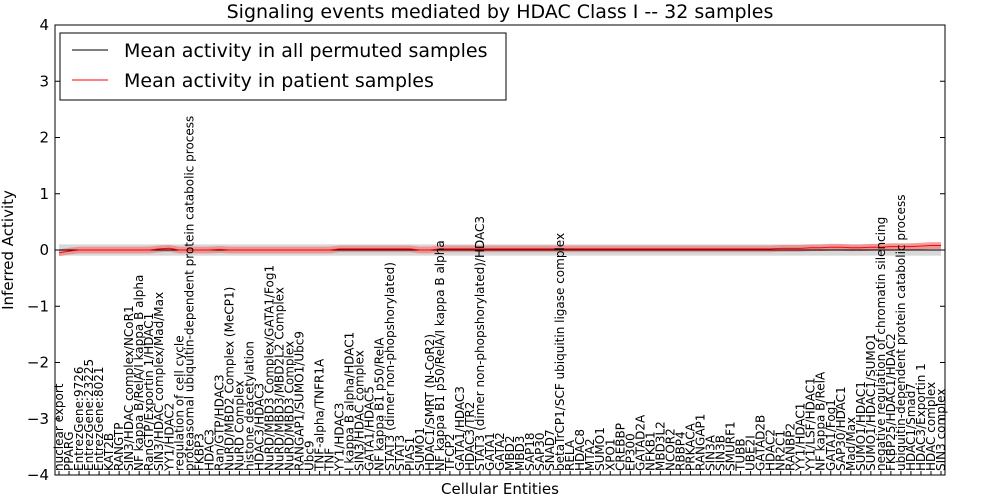 The height and width of the screenshot is (500, 1000). What do you see at coordinates (350, 401) in the screenshot?
I see `x-tick-label: I kappa B alpha/HDAC1` at bounding box center [350, 401].